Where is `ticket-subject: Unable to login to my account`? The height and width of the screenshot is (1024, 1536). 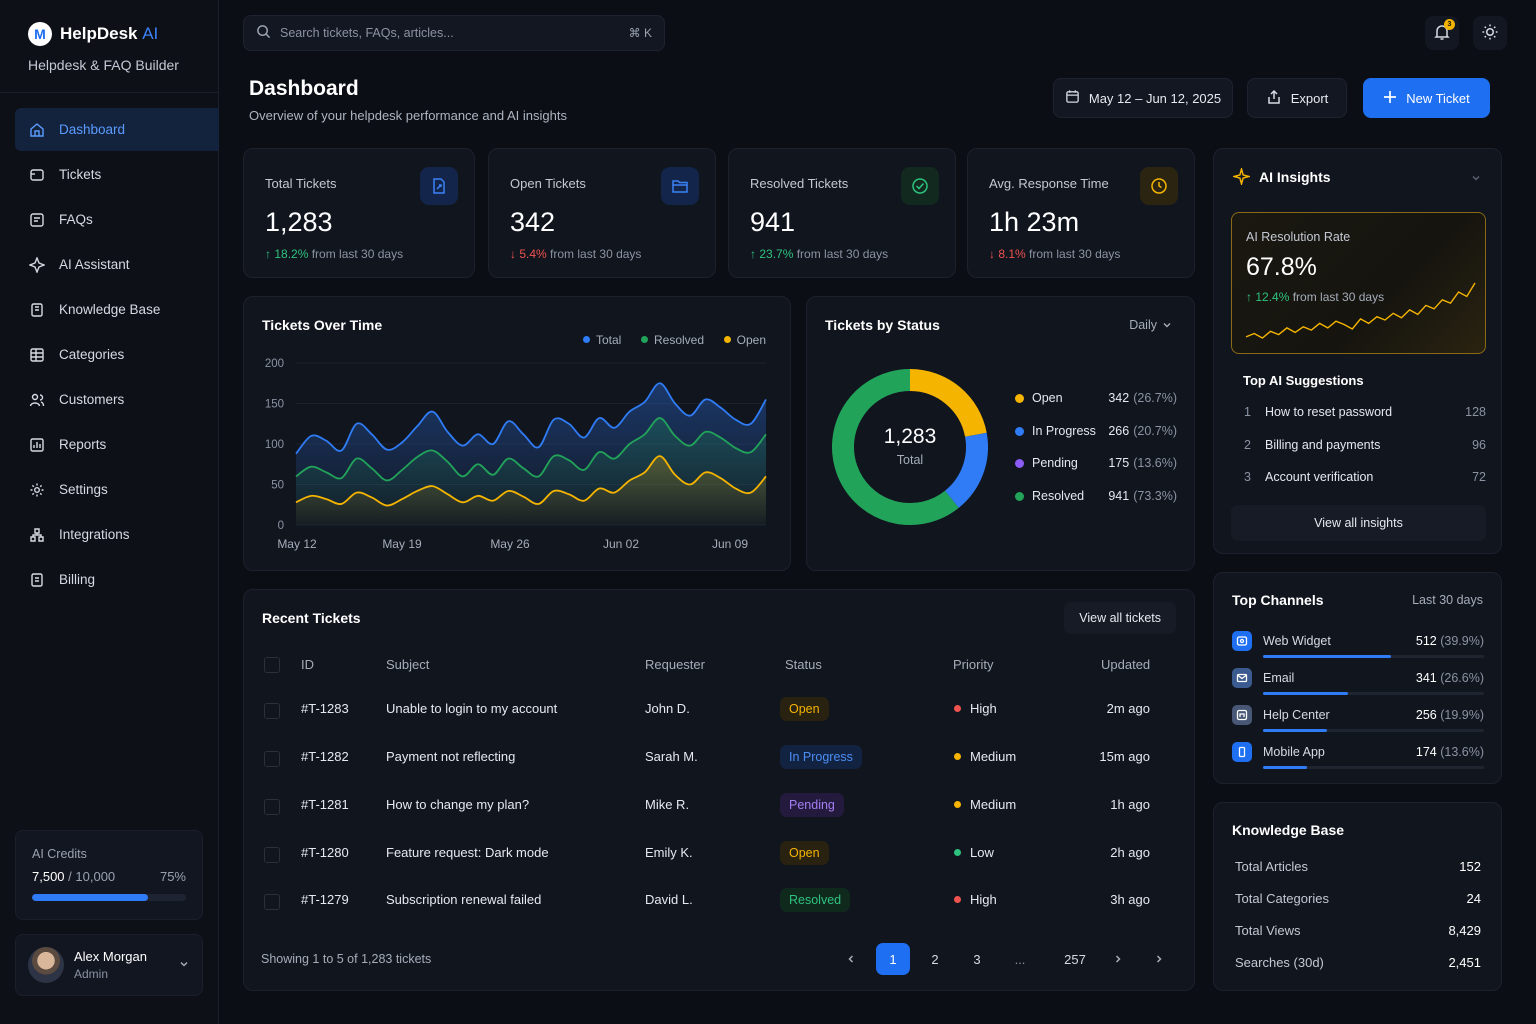 ticket-subject: Unable to login to my account is located at coordinates (472, 708).